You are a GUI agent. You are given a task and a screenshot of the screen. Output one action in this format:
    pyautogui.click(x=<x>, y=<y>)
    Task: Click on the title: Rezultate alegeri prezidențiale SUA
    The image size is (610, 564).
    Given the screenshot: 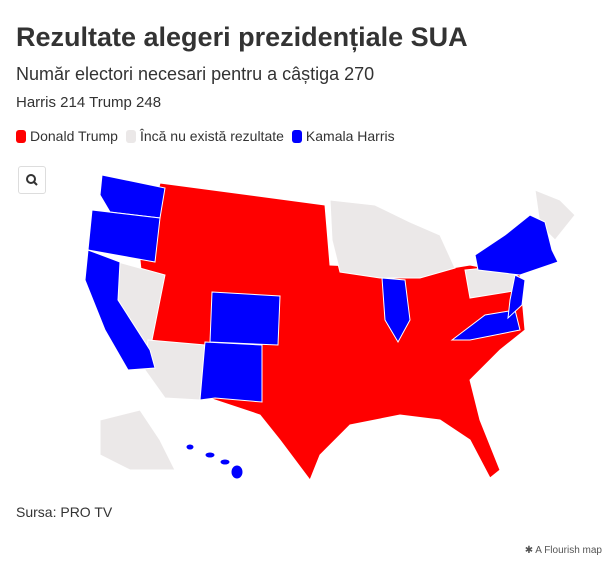 What is the action you would take?
    pyautogui.click(x=242, y=37)
    